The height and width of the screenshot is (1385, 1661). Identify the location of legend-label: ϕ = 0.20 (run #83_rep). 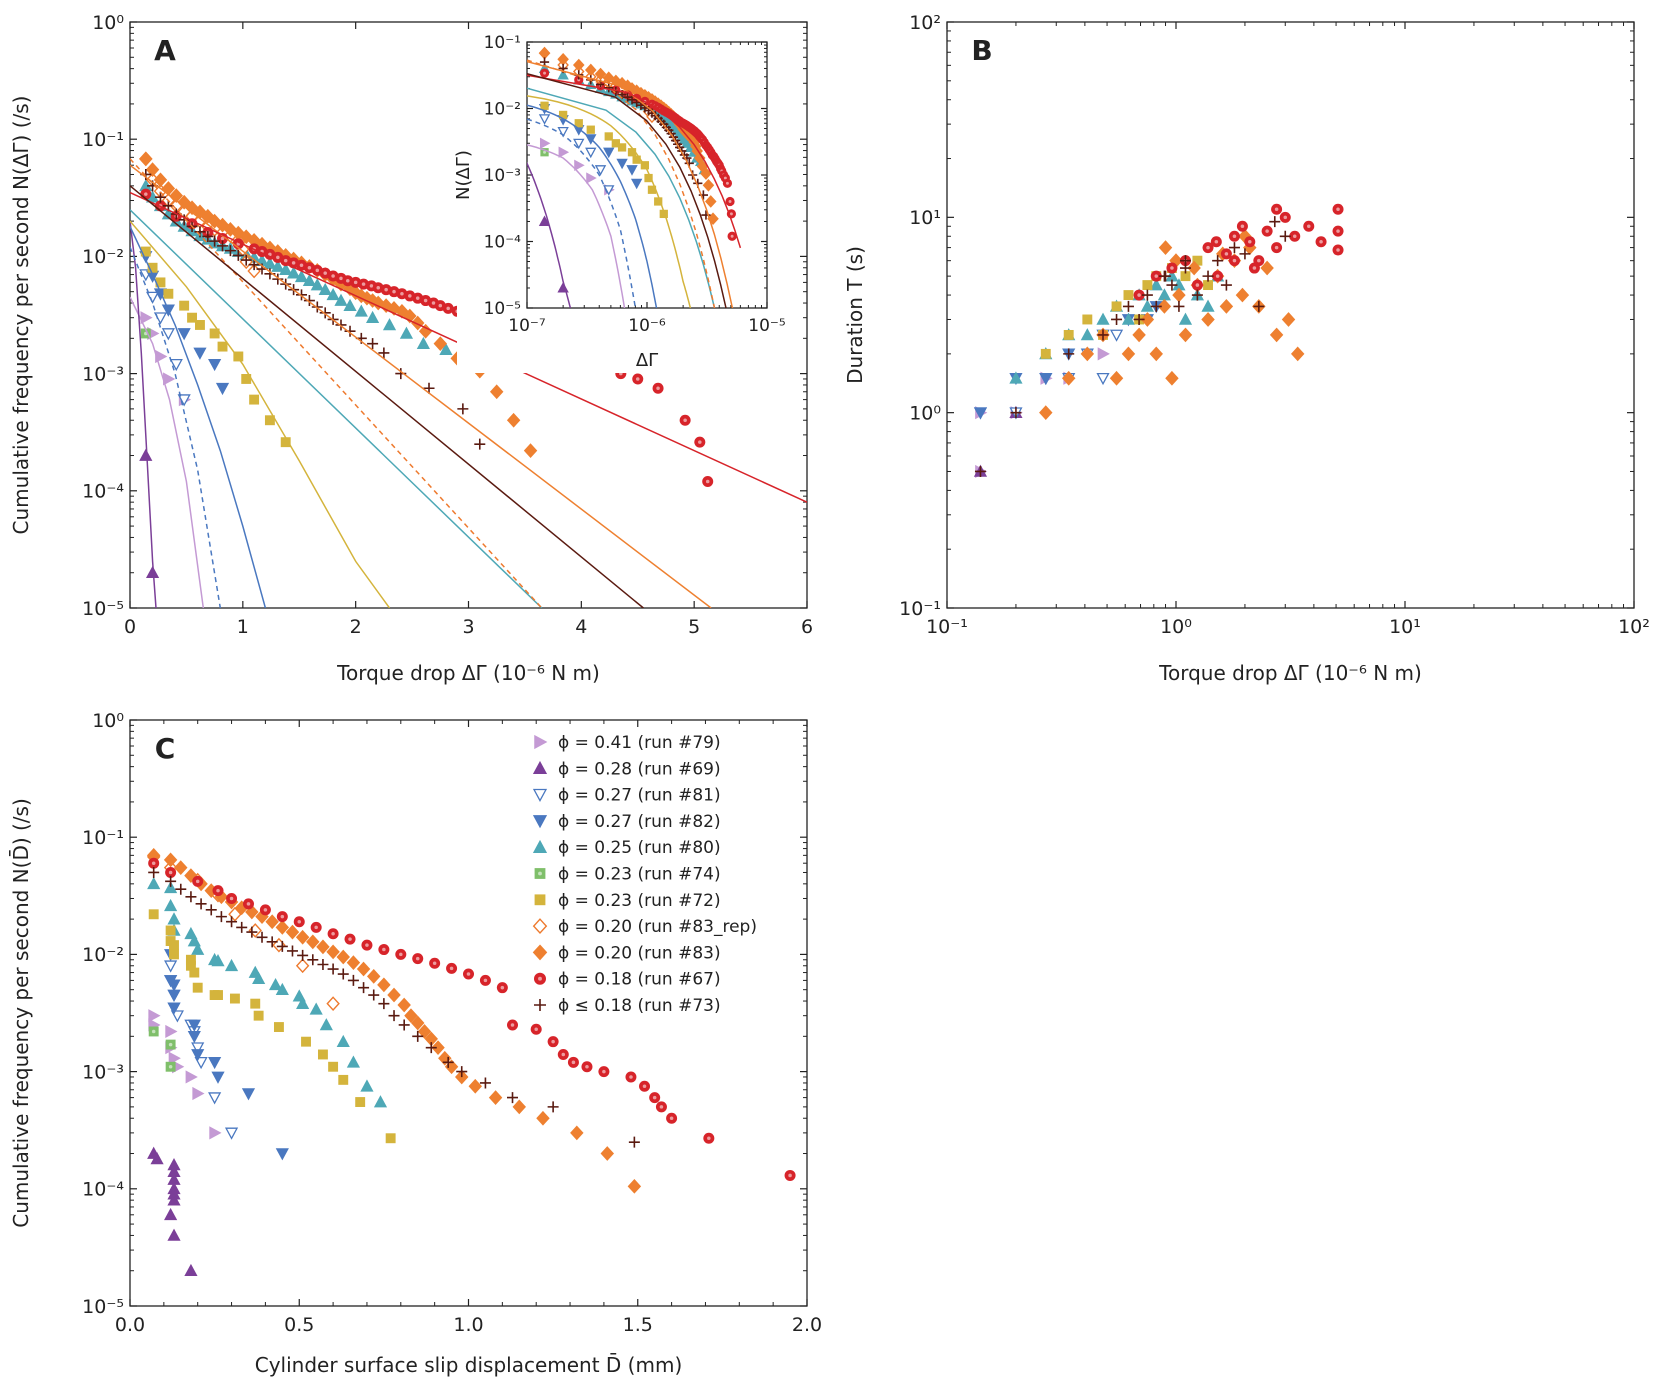
(657, 927).